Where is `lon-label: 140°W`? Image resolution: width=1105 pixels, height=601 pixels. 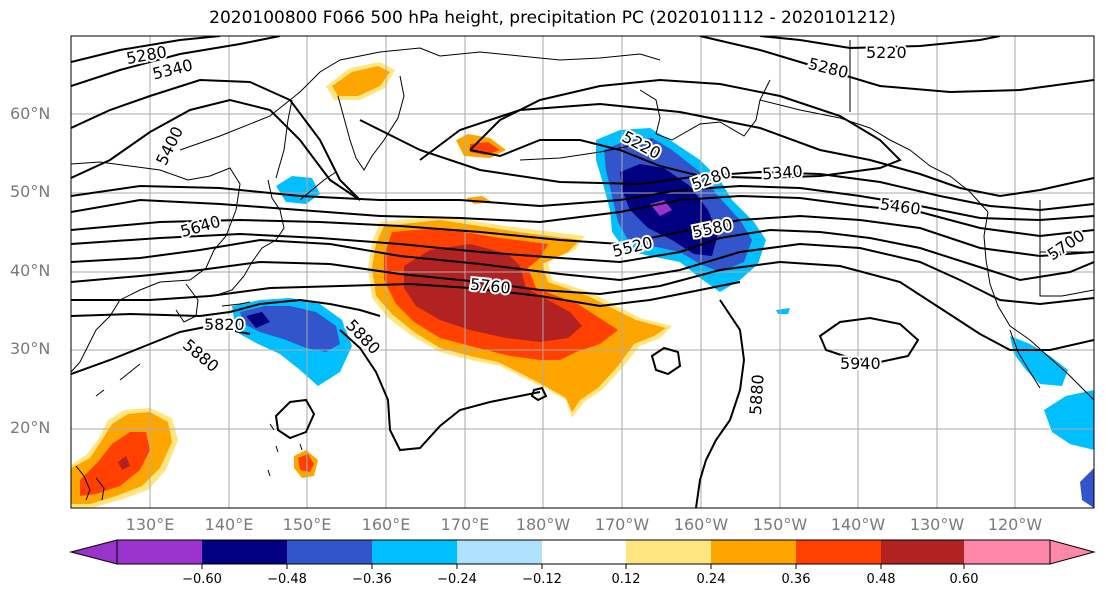 lon-label: 140°W is located at coordinates (858, 524).